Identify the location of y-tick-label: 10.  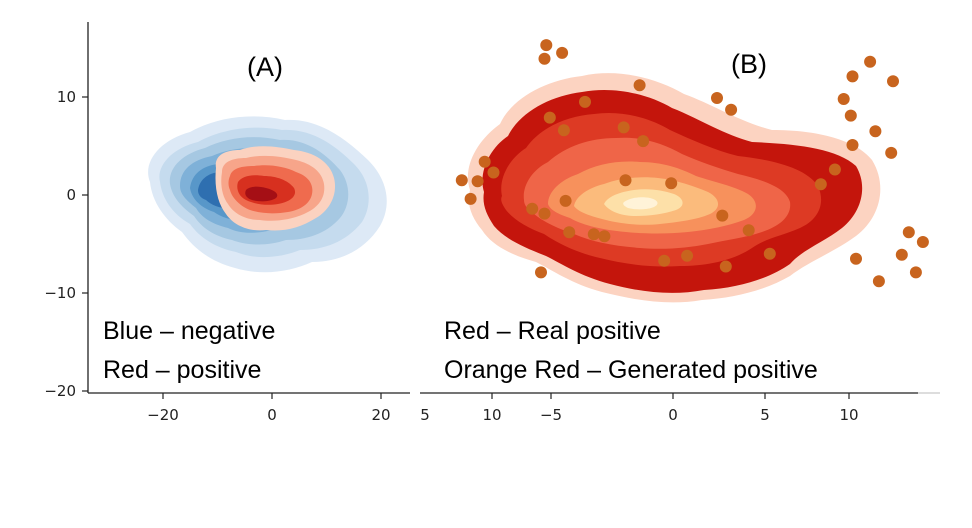
(66, 97).